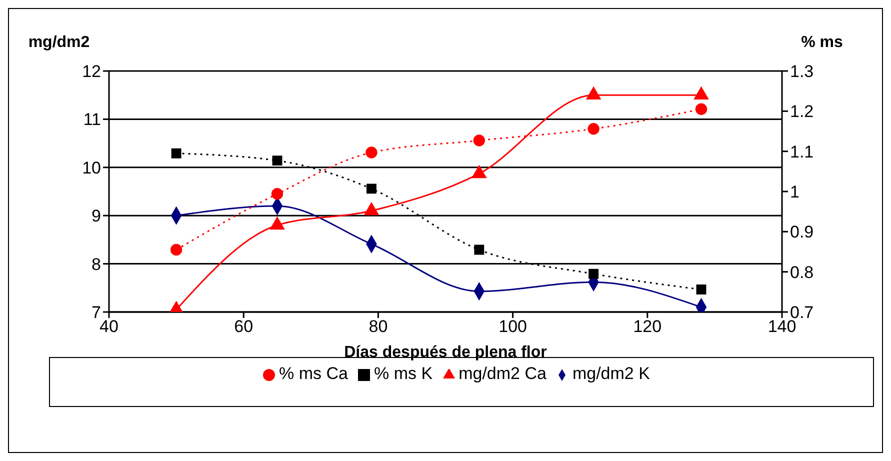  Describe the element at coordinates (502, 373) in the screenshot. I see `legend-label: mg/dm2 Ca` at that location.